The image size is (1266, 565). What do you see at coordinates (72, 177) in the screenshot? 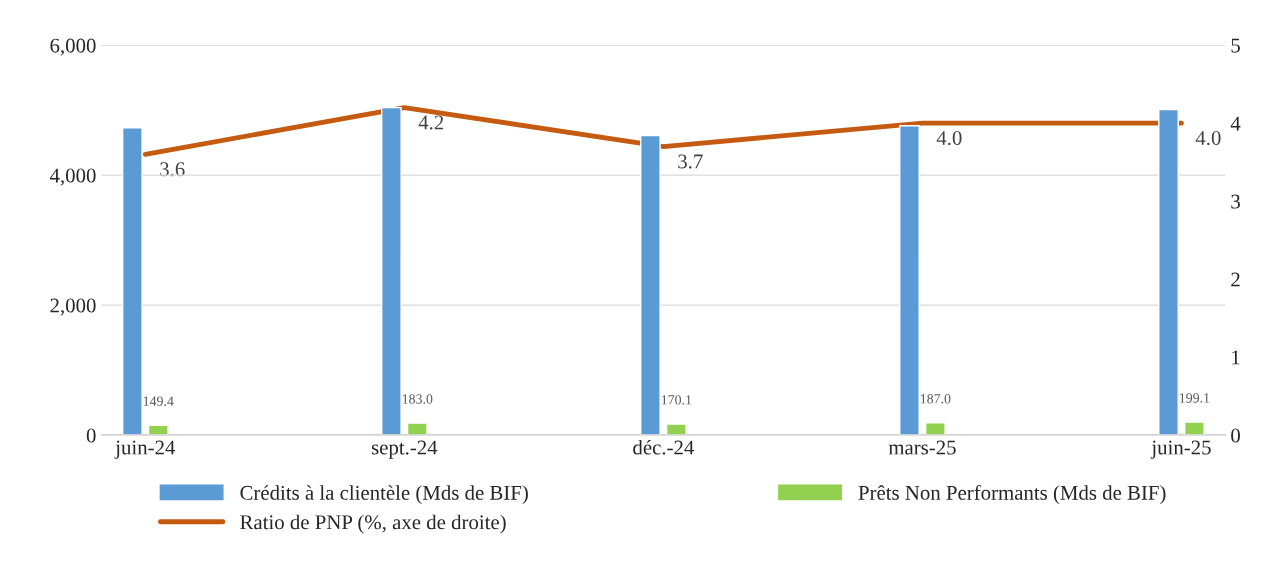
I see `y-tick-label: 4,000` at bounding box center [72, 177].